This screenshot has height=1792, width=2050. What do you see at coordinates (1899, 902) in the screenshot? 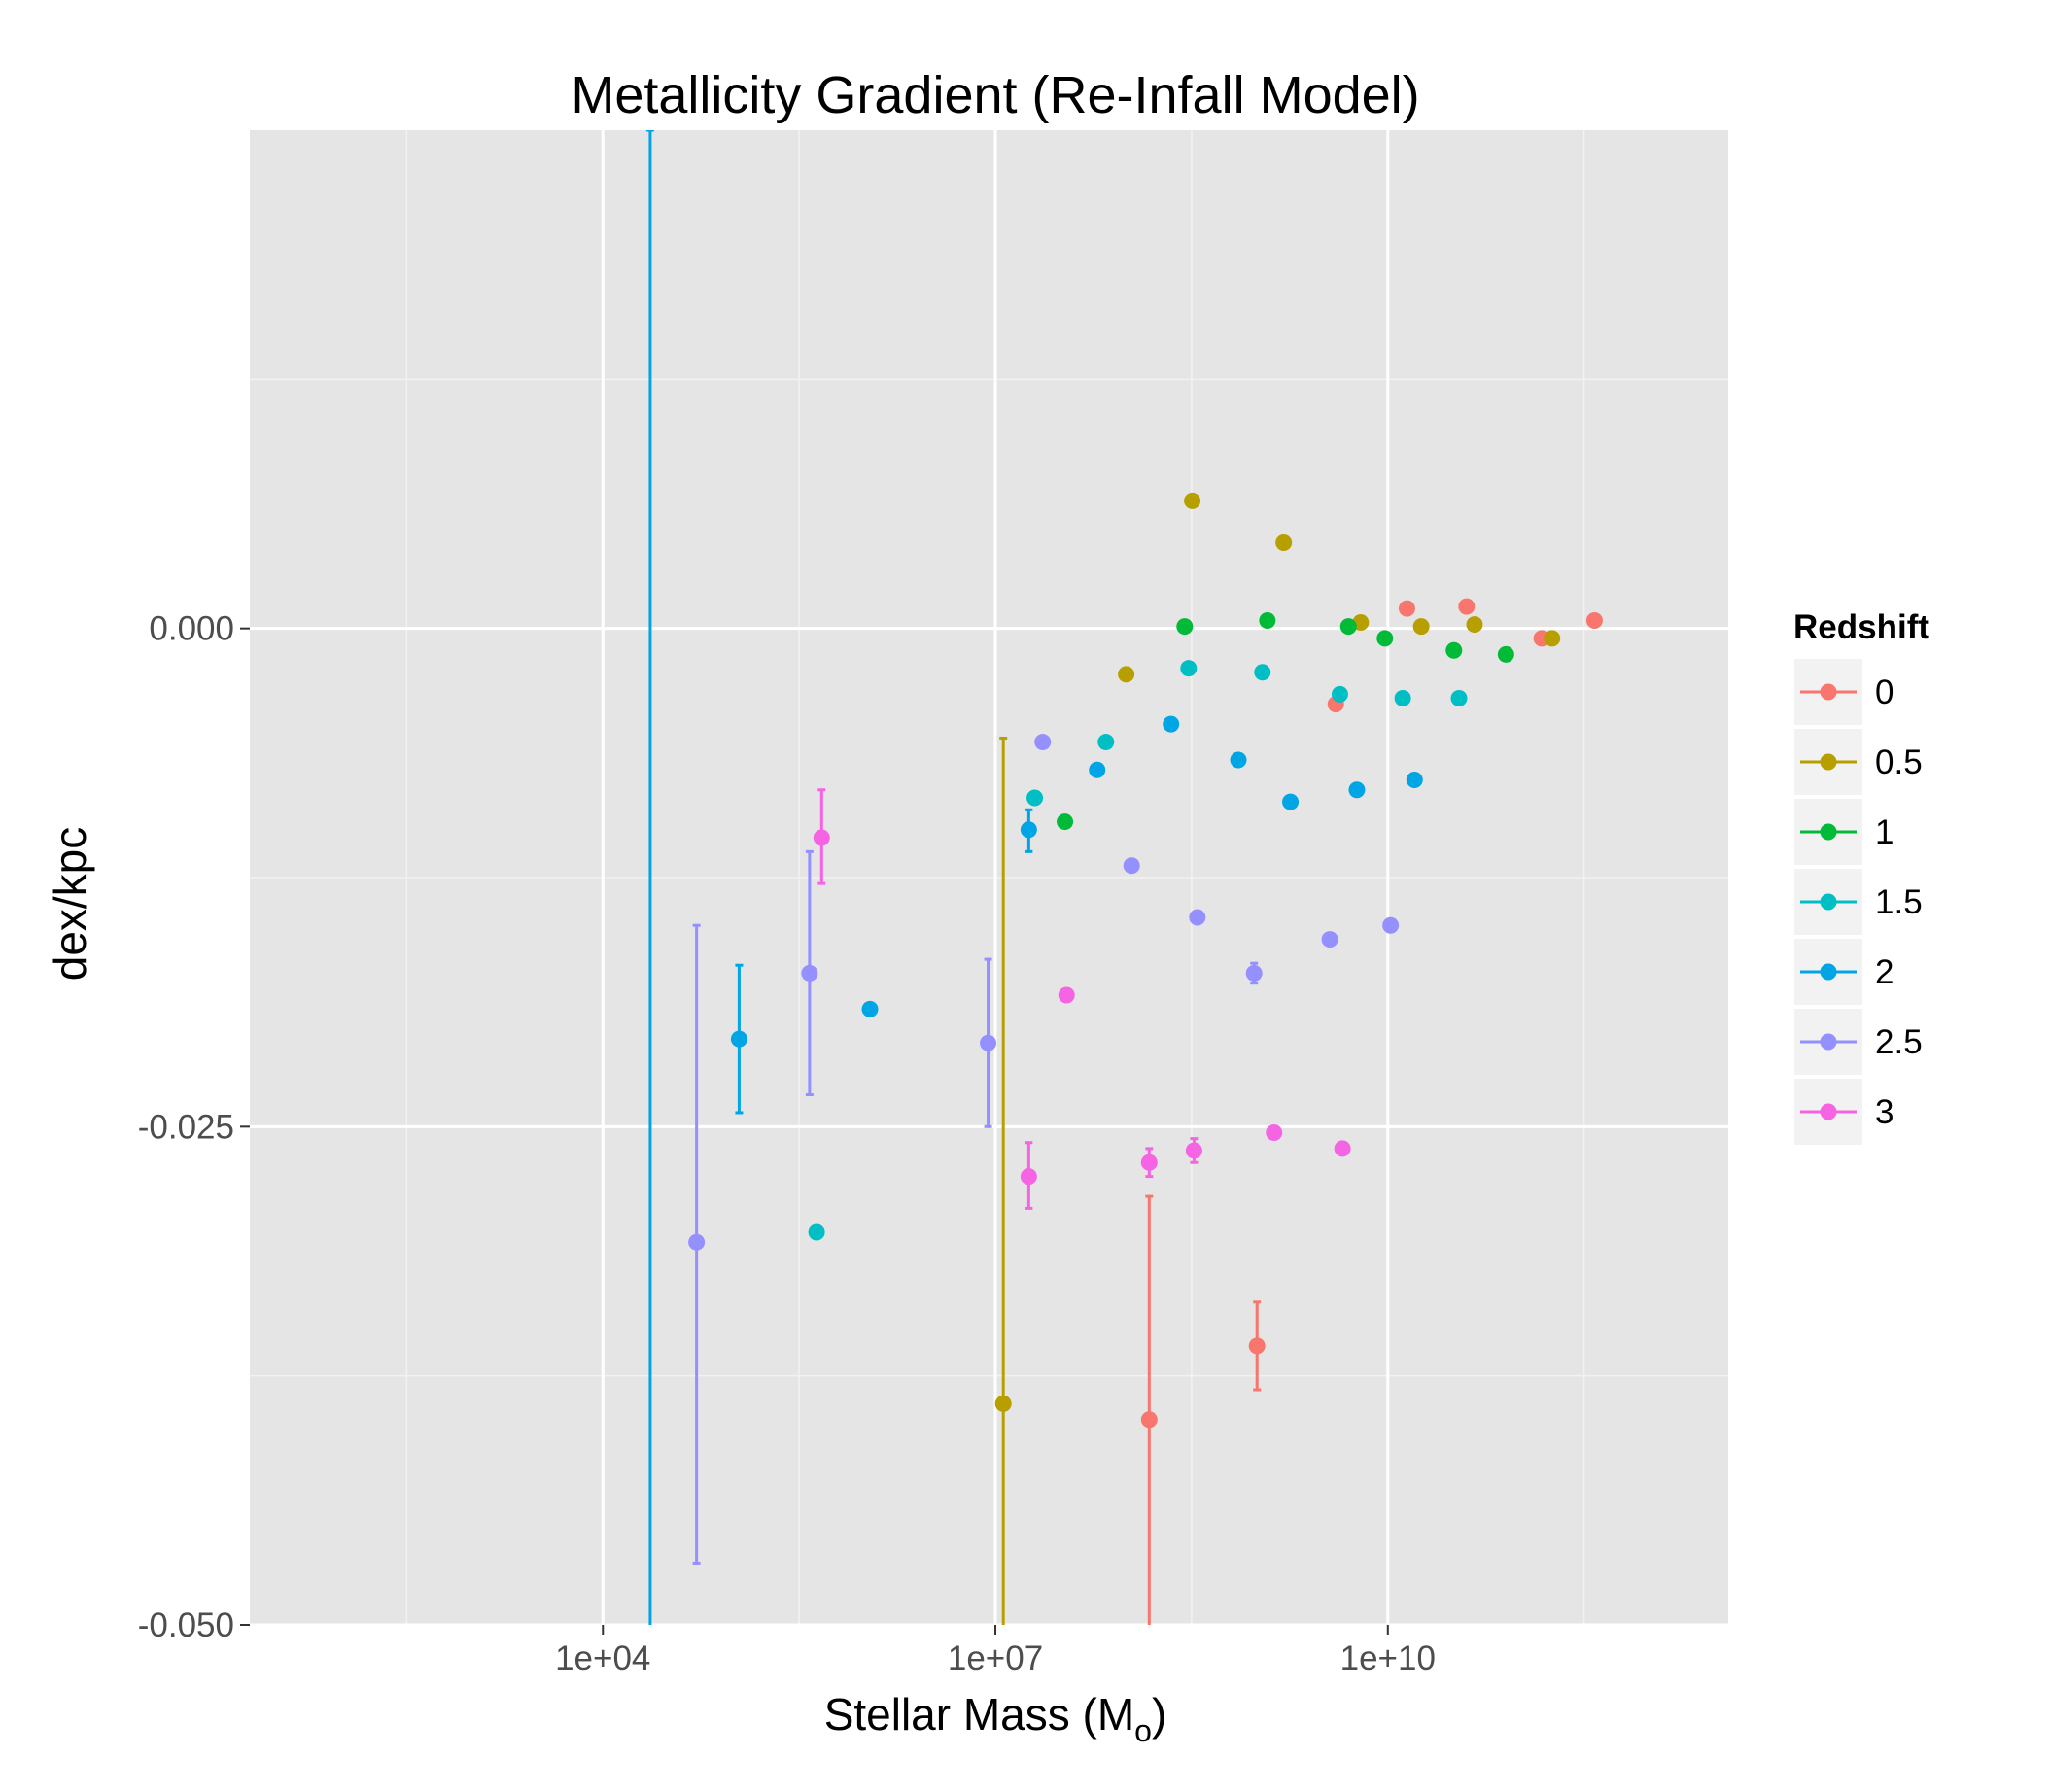
I see `legend-label: 1.5` at bounding box center [1899, 902].